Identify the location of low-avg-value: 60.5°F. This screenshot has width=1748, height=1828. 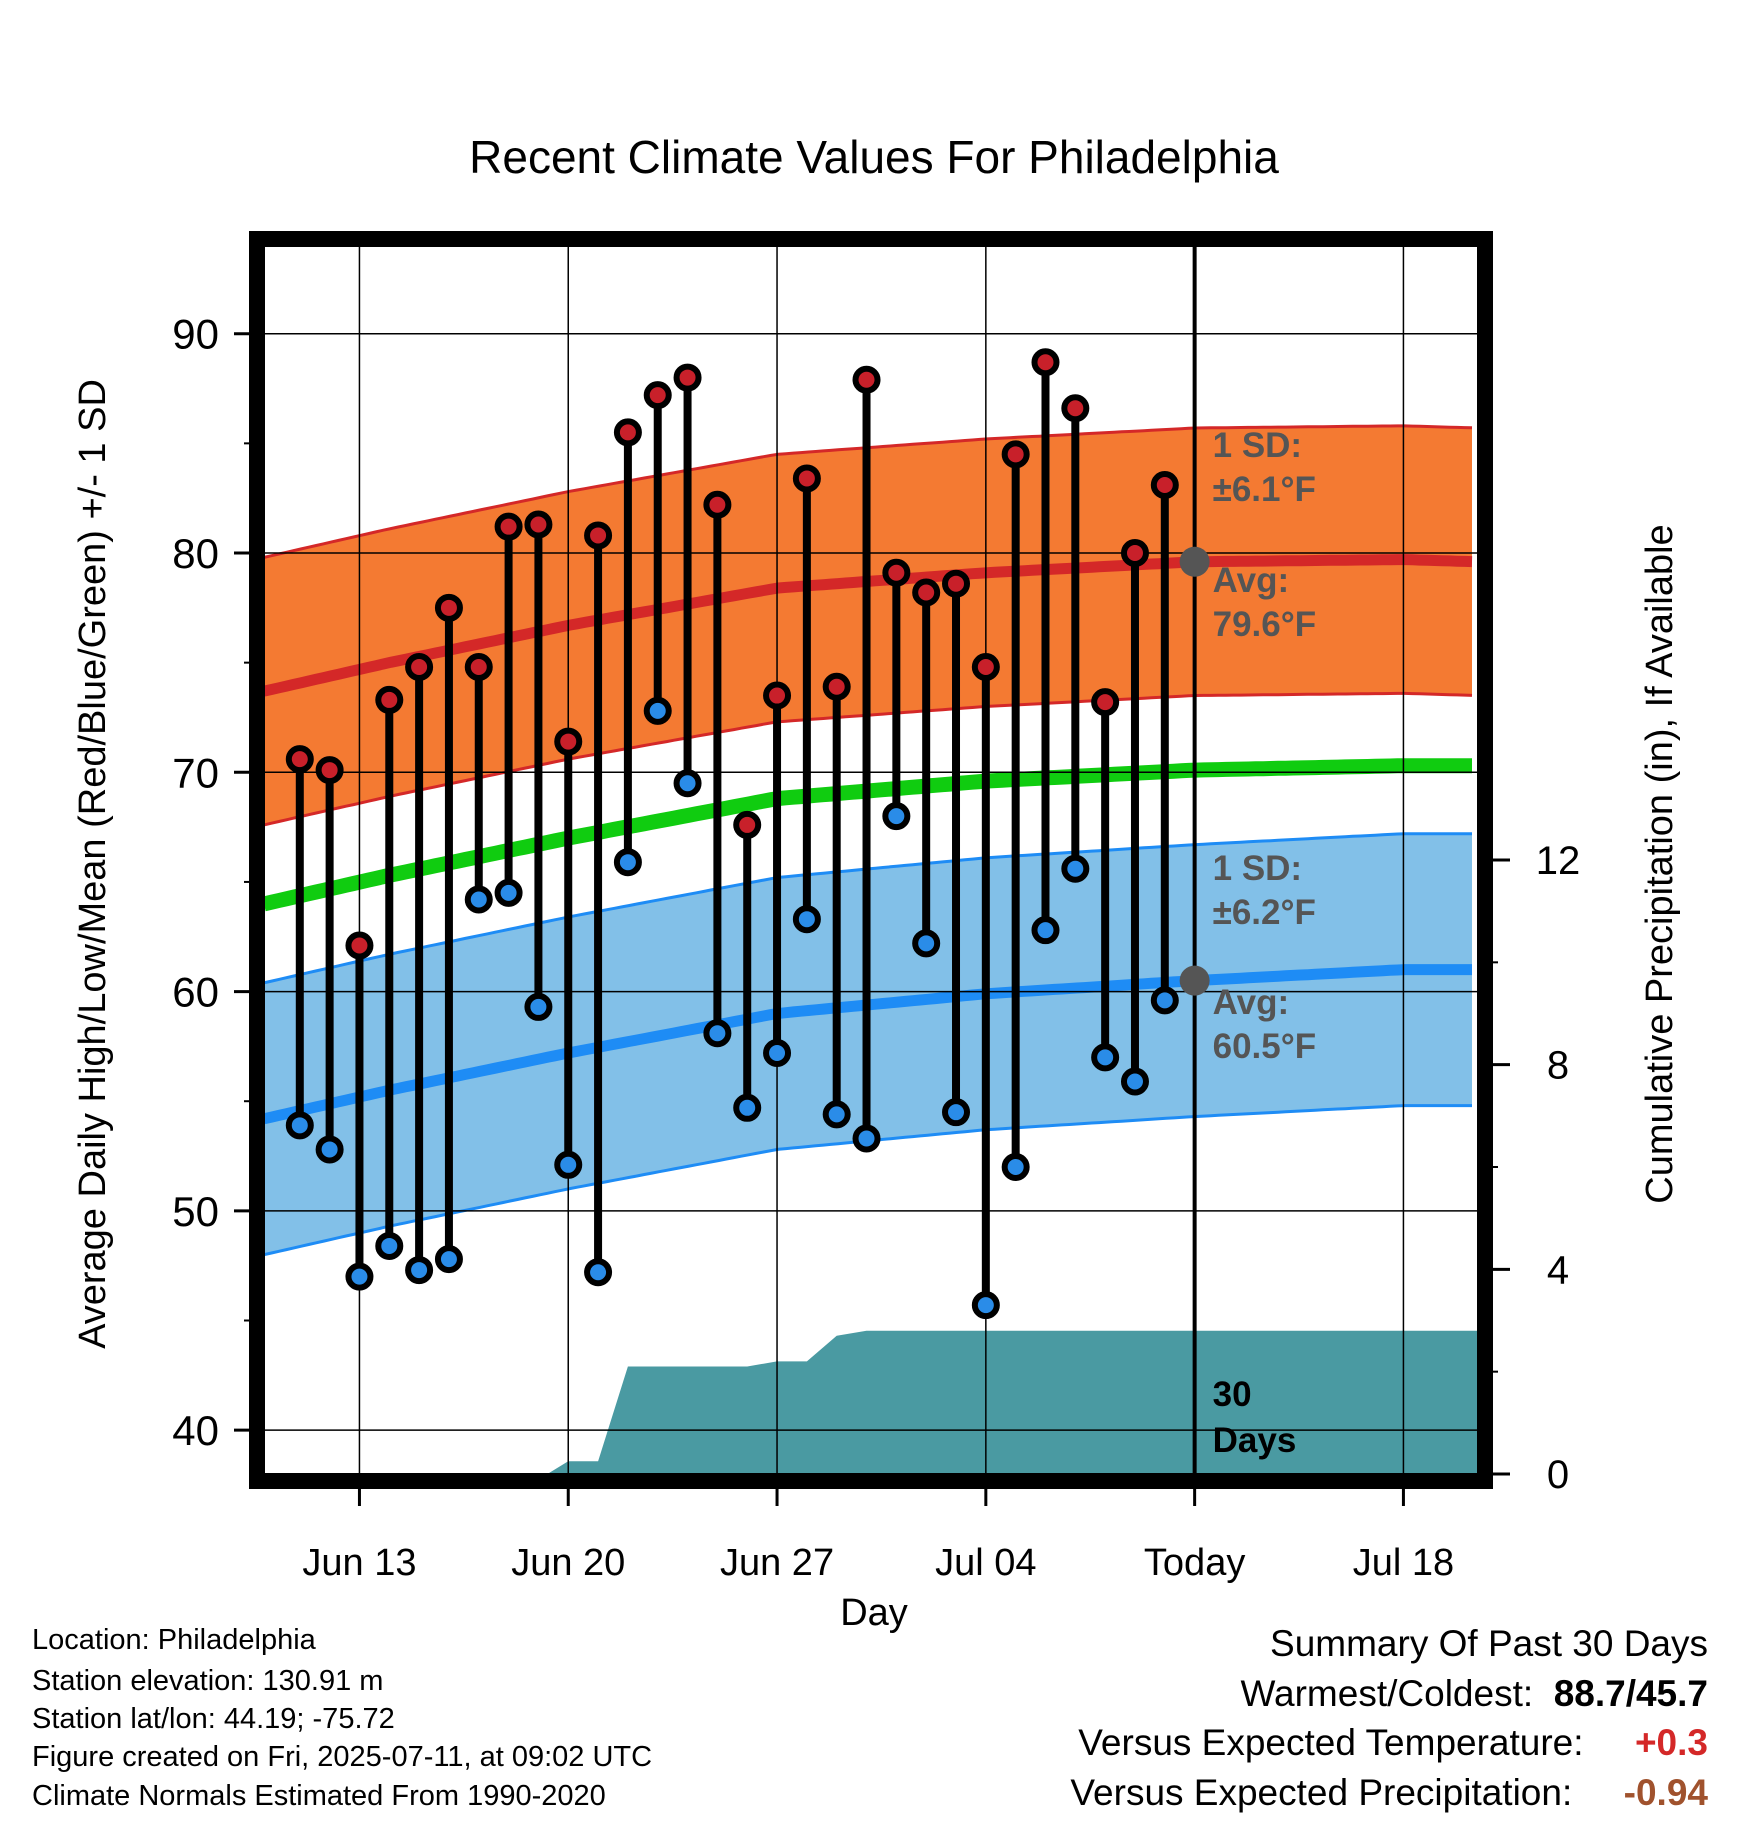
(1265, 1046).